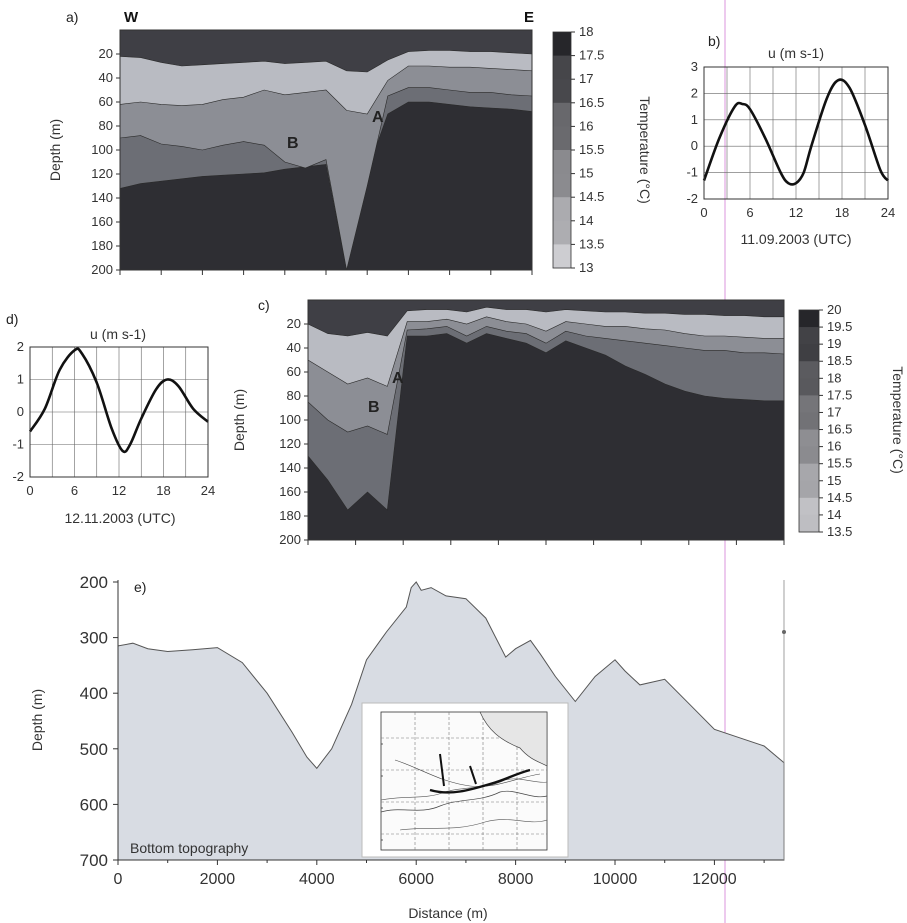 The width and height of the screenshot is (907, 923). I want to click on x-tick-label: 18, so click(842, 212).